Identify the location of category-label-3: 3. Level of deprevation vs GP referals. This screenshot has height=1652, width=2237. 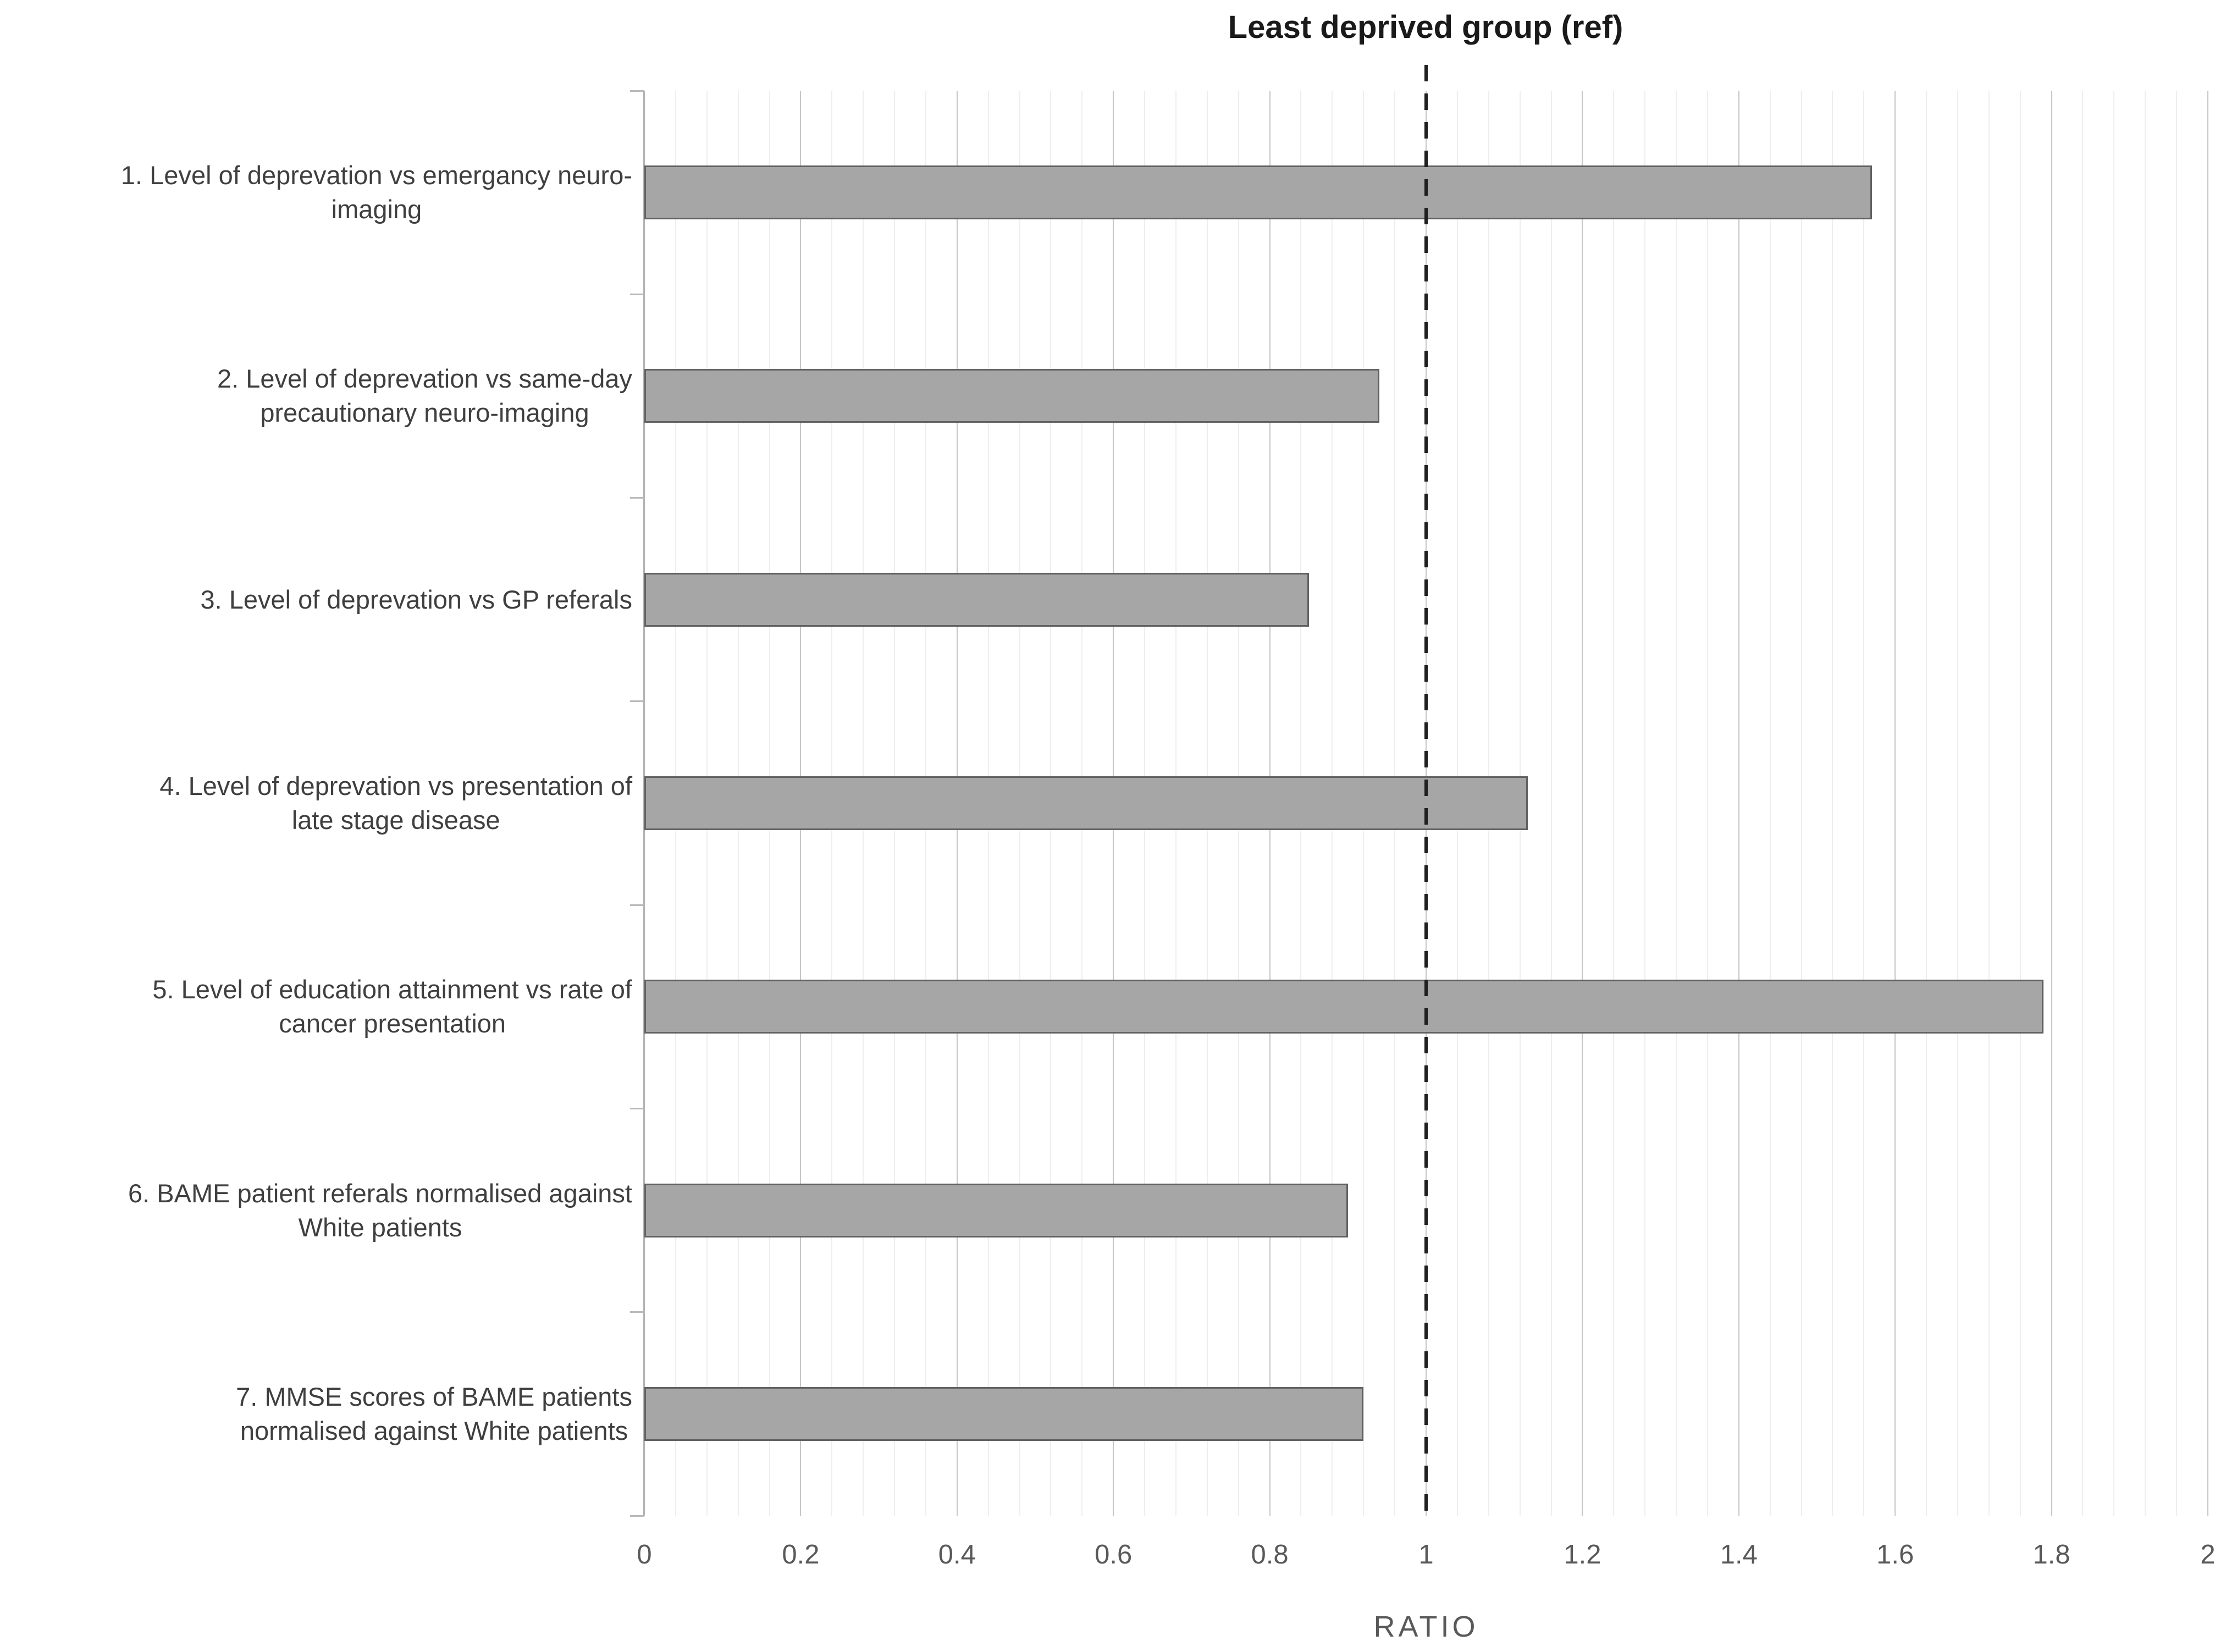
(316, 599).